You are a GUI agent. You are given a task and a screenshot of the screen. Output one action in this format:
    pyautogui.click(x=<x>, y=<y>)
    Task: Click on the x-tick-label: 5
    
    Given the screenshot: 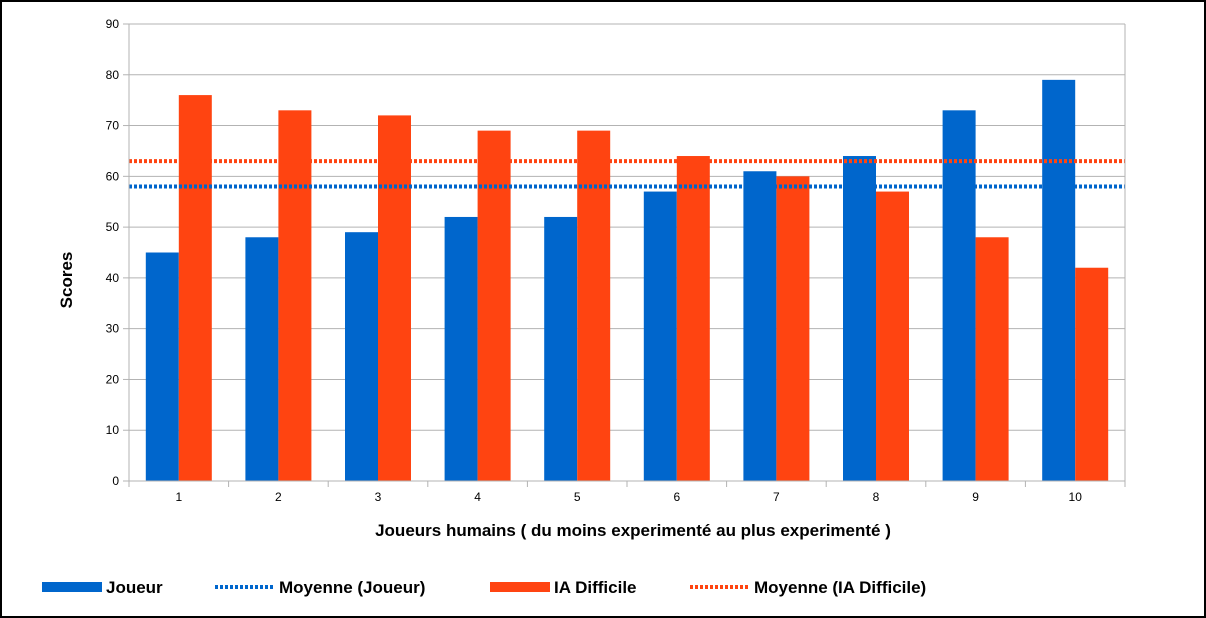 What is the action you would take?
    pyautogui.click(x=577, y=497)
    